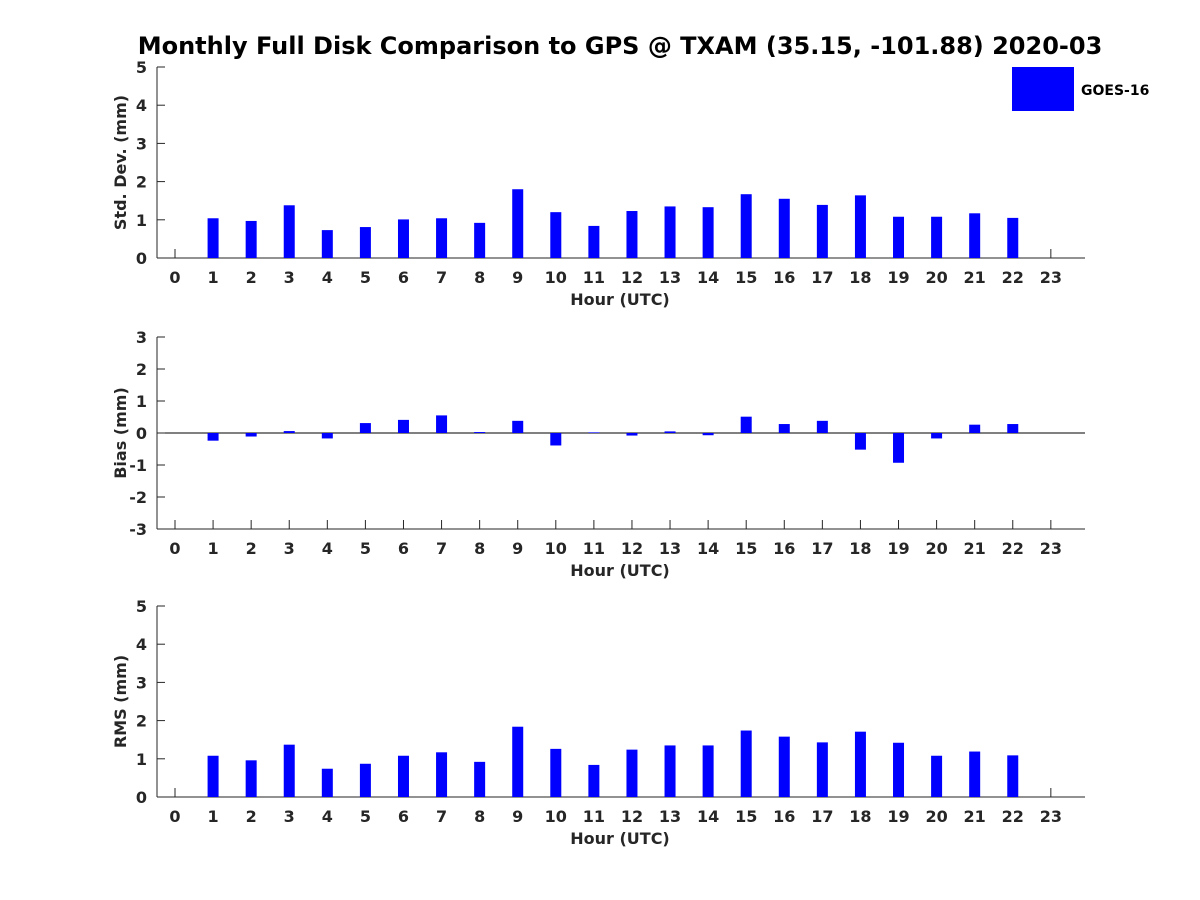  Describe the element at coordinates (479, 548) in the screenshot. I see `x-tick-label: 8` at that location.